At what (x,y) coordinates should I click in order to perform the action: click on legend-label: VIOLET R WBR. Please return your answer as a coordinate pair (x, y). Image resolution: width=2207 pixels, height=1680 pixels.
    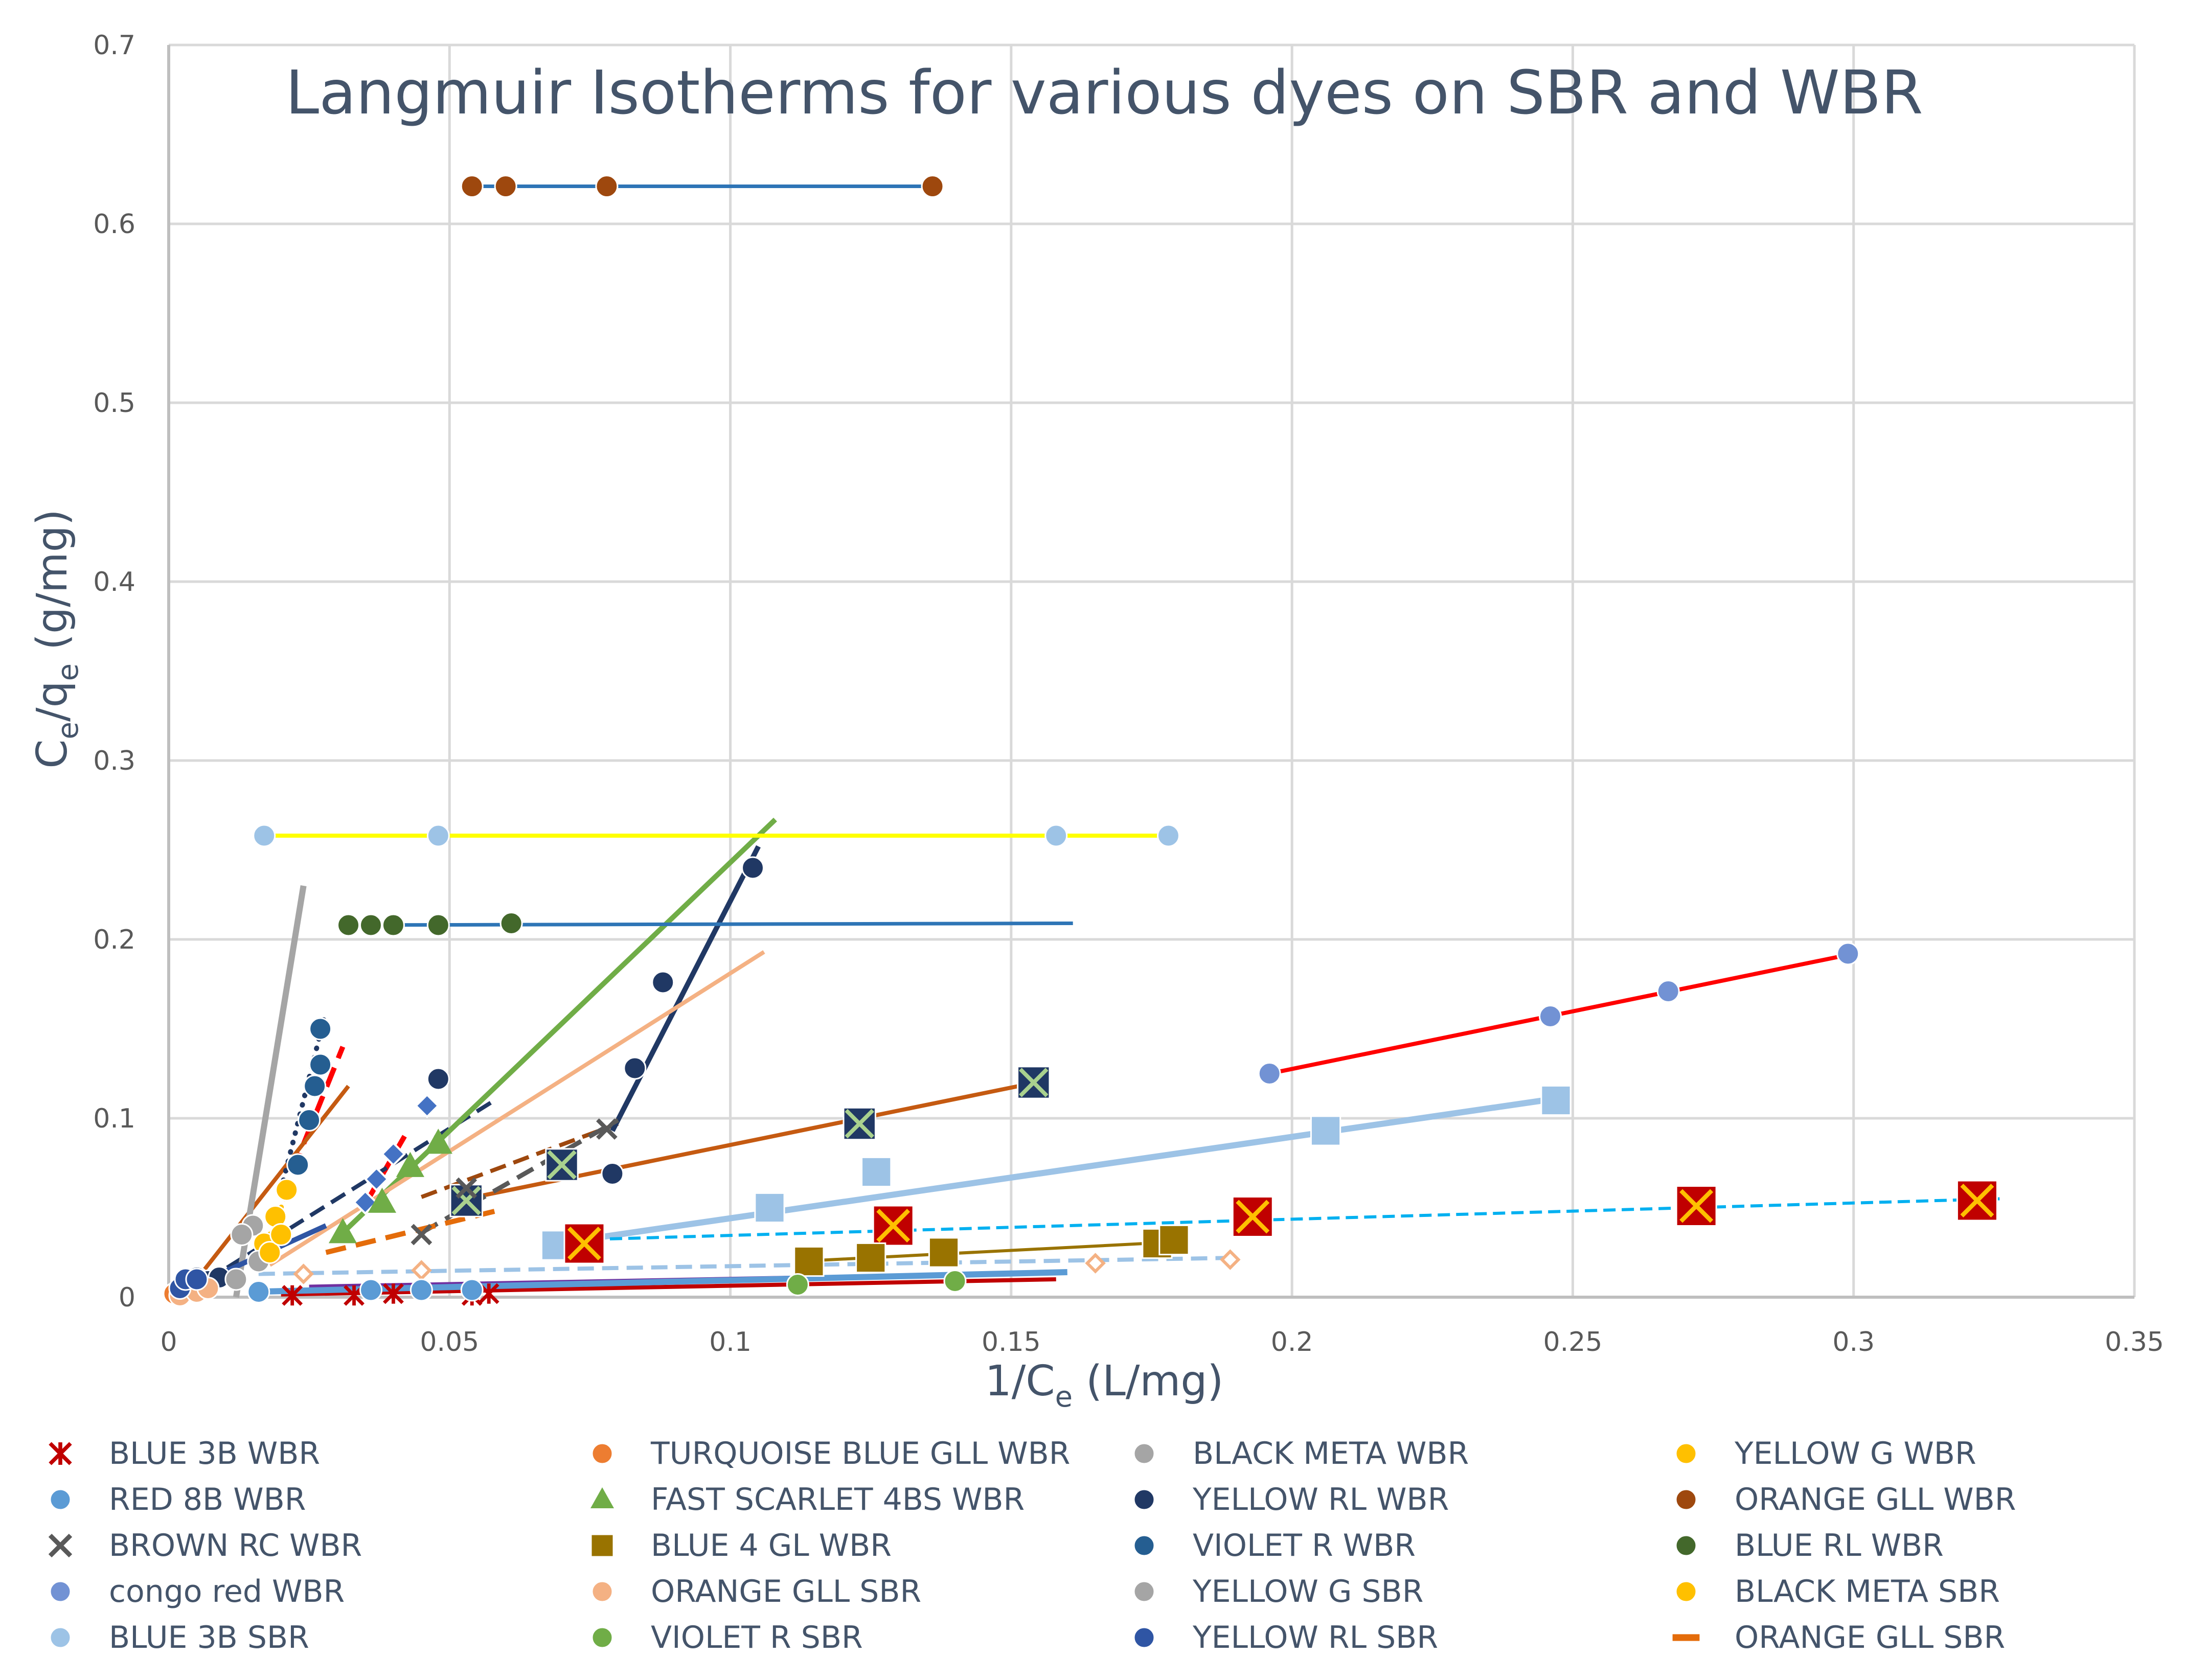
    Looking at the image, I should click on (1304, 1545).